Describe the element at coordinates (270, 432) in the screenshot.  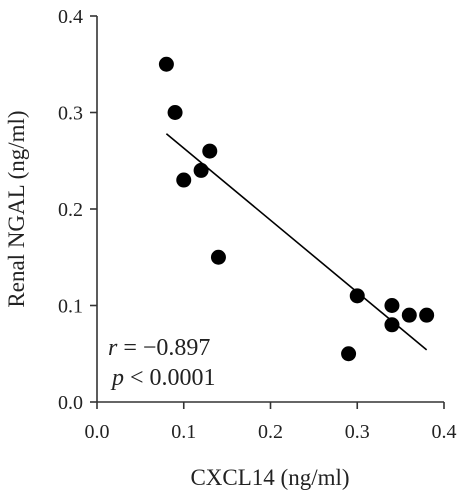
I see `x-tick-label: 0.2` at that location.